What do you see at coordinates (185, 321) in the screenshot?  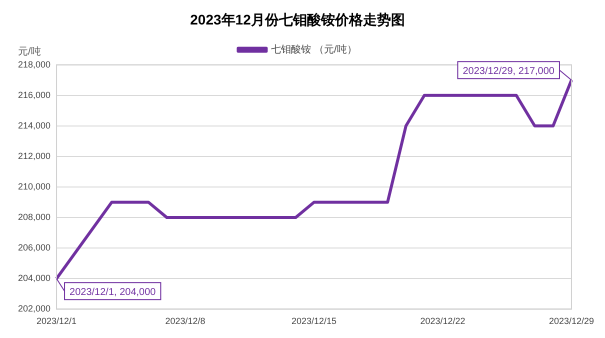 I see `x-tick-label: 2023/12/8` at bounding box center [185, 321].